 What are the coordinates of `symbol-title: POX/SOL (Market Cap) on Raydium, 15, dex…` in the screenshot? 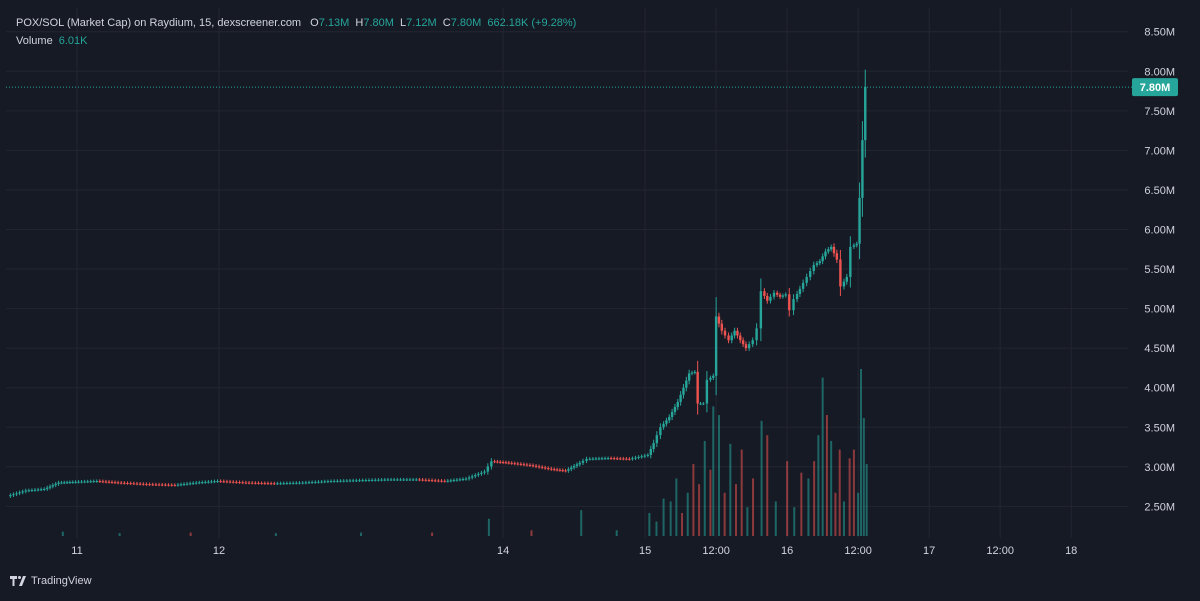 It's located at (159, 23).